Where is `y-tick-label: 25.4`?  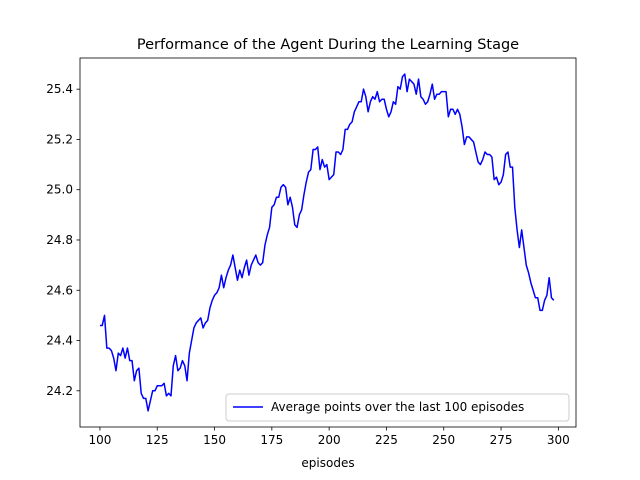
y-tick-label: 25.4 is located at coordinates (59, 89).